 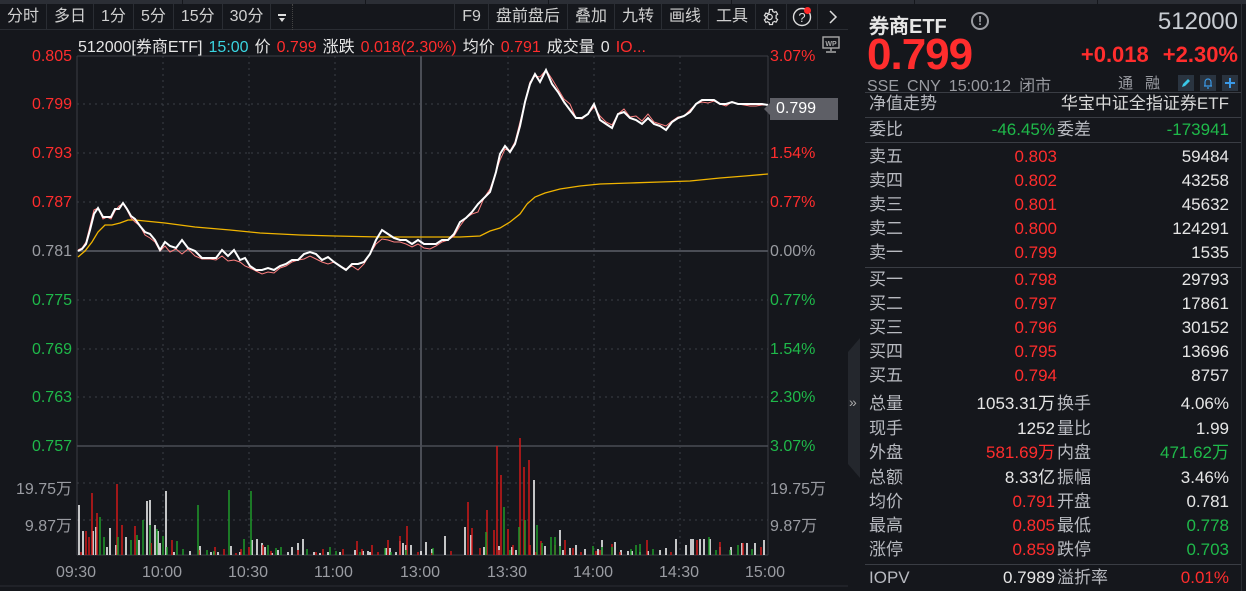 What do you see at coordinates (1052, 253) in the screenshot?
I see `ask-row: 卖一 0.799 1535` at bounding box center [1052, 253].